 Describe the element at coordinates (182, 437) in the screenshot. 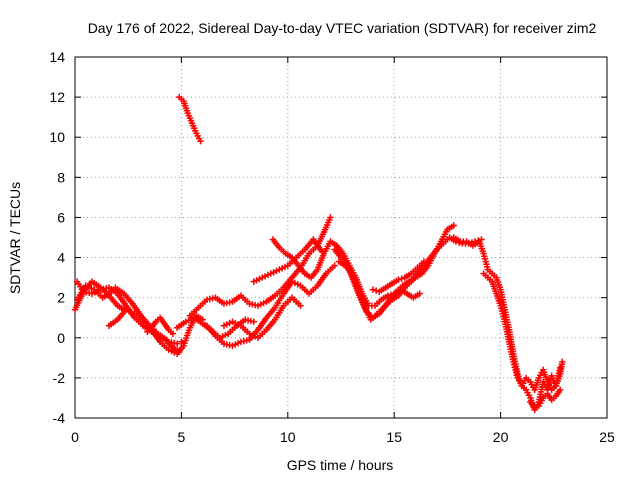

I see `x-tick-label: 5` at that location.